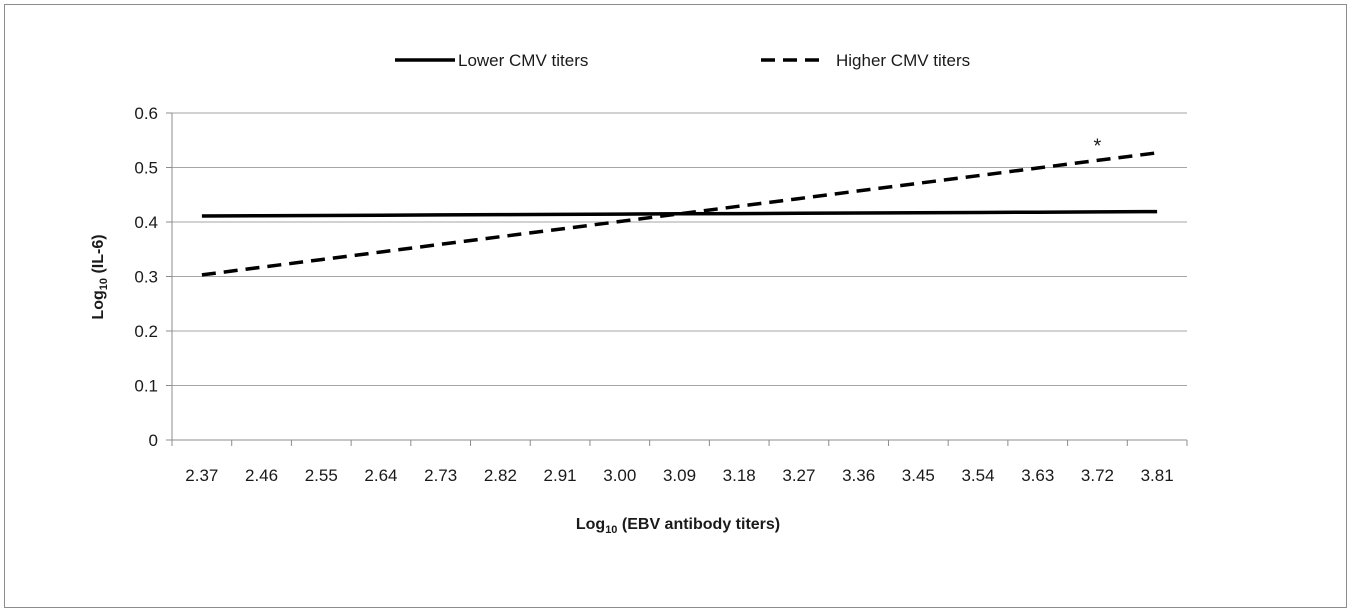 This screenshot has height=614, width=1353. What do you see at coordinates (146, 222) in the screenshot?
I see `y-tick-label: 0.4` at bounding box center [146, 222].